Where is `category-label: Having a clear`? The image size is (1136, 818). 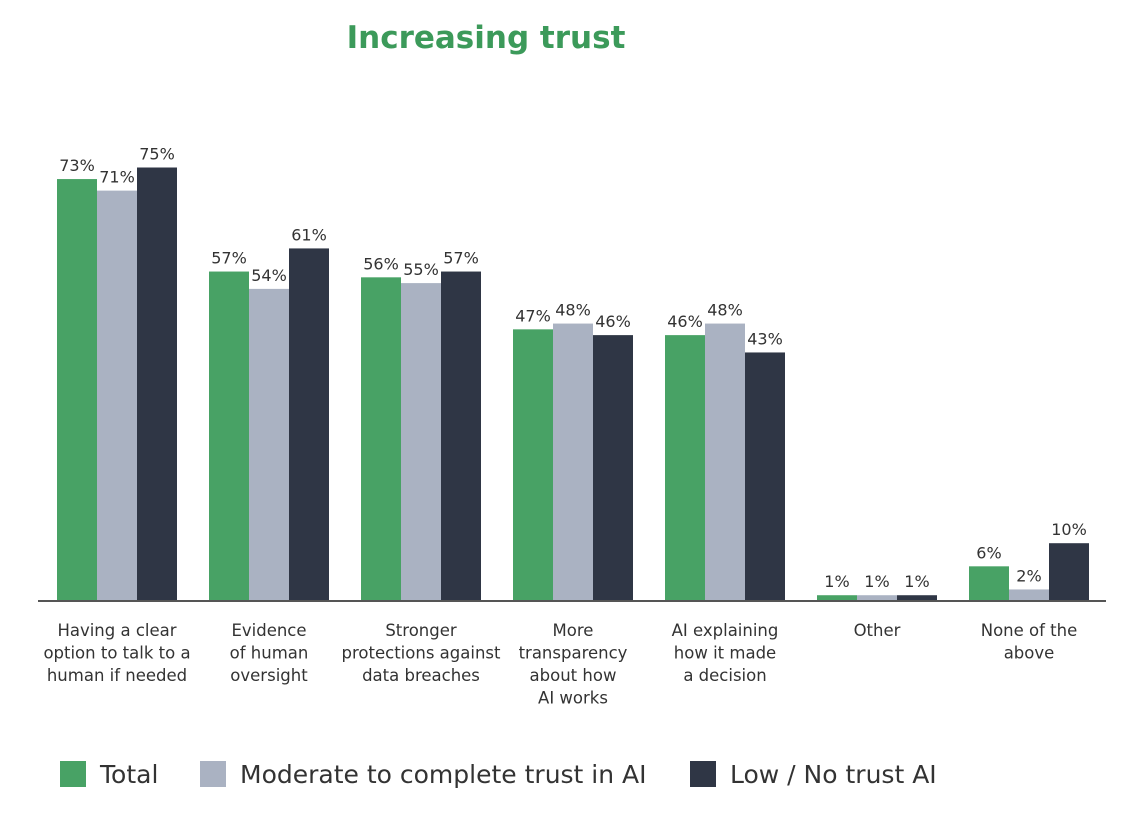 category-label: Having a clear is located at coordinates (116, 630).